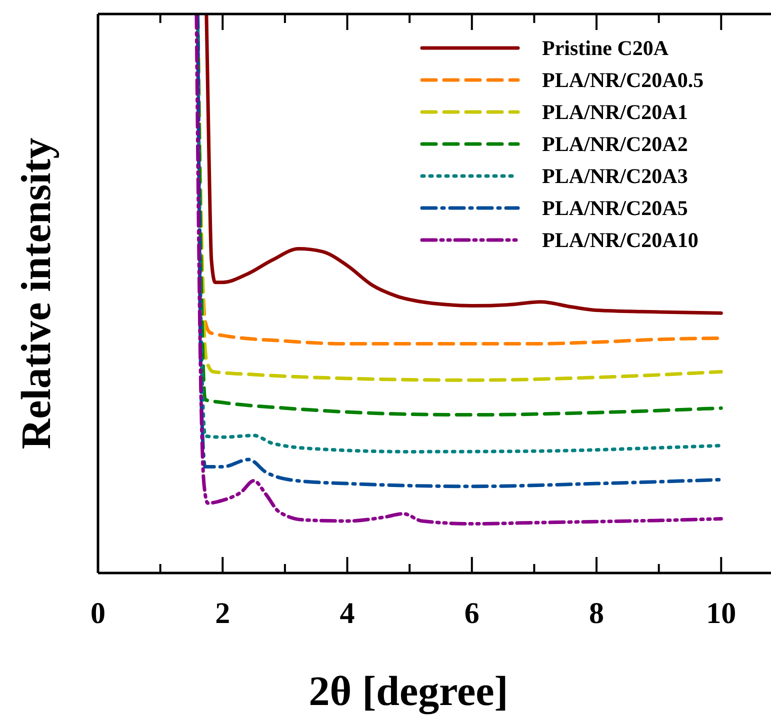  What do you see at coordinates (596, 613) in the screenshot?
I see `x-tick-label: 8` at bounding box center [596, 613].